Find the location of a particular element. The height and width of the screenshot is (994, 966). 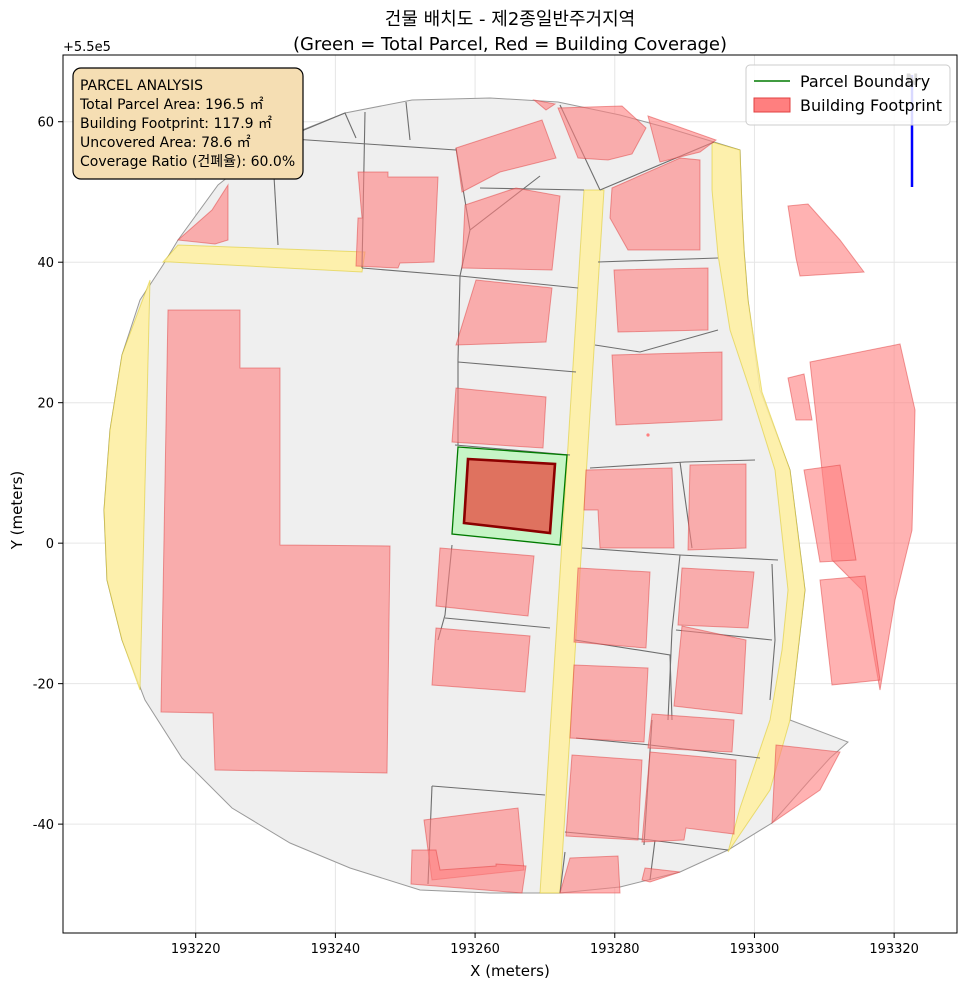

map-title-line1: 건물 배치도 - 제2종일반주거지역 is located at coordinates (510, 19).